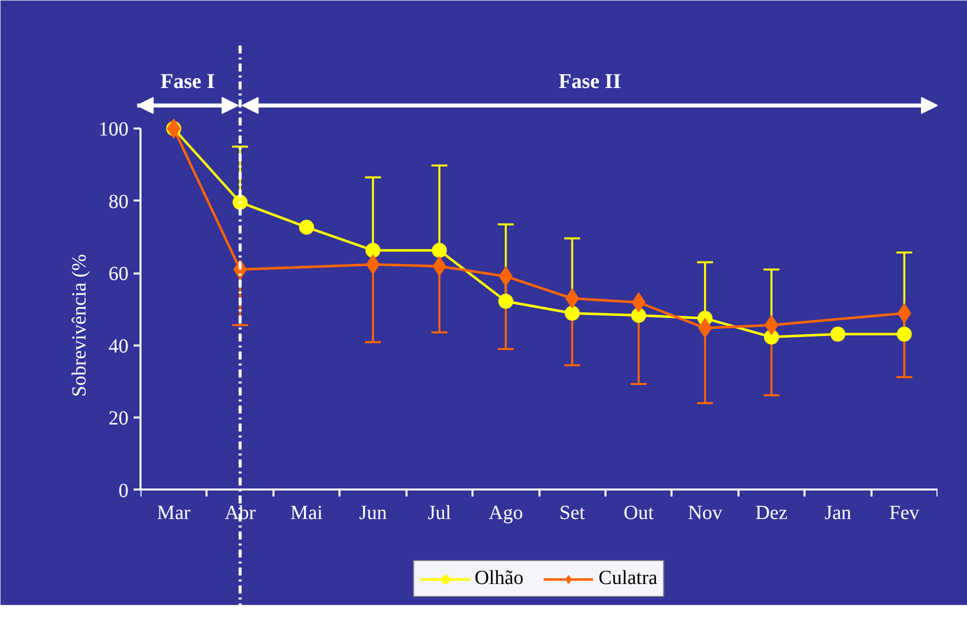  Describe the element at coordinates (838, 513) in the screenshot. I see `x-tick-label: Jan` at that location.